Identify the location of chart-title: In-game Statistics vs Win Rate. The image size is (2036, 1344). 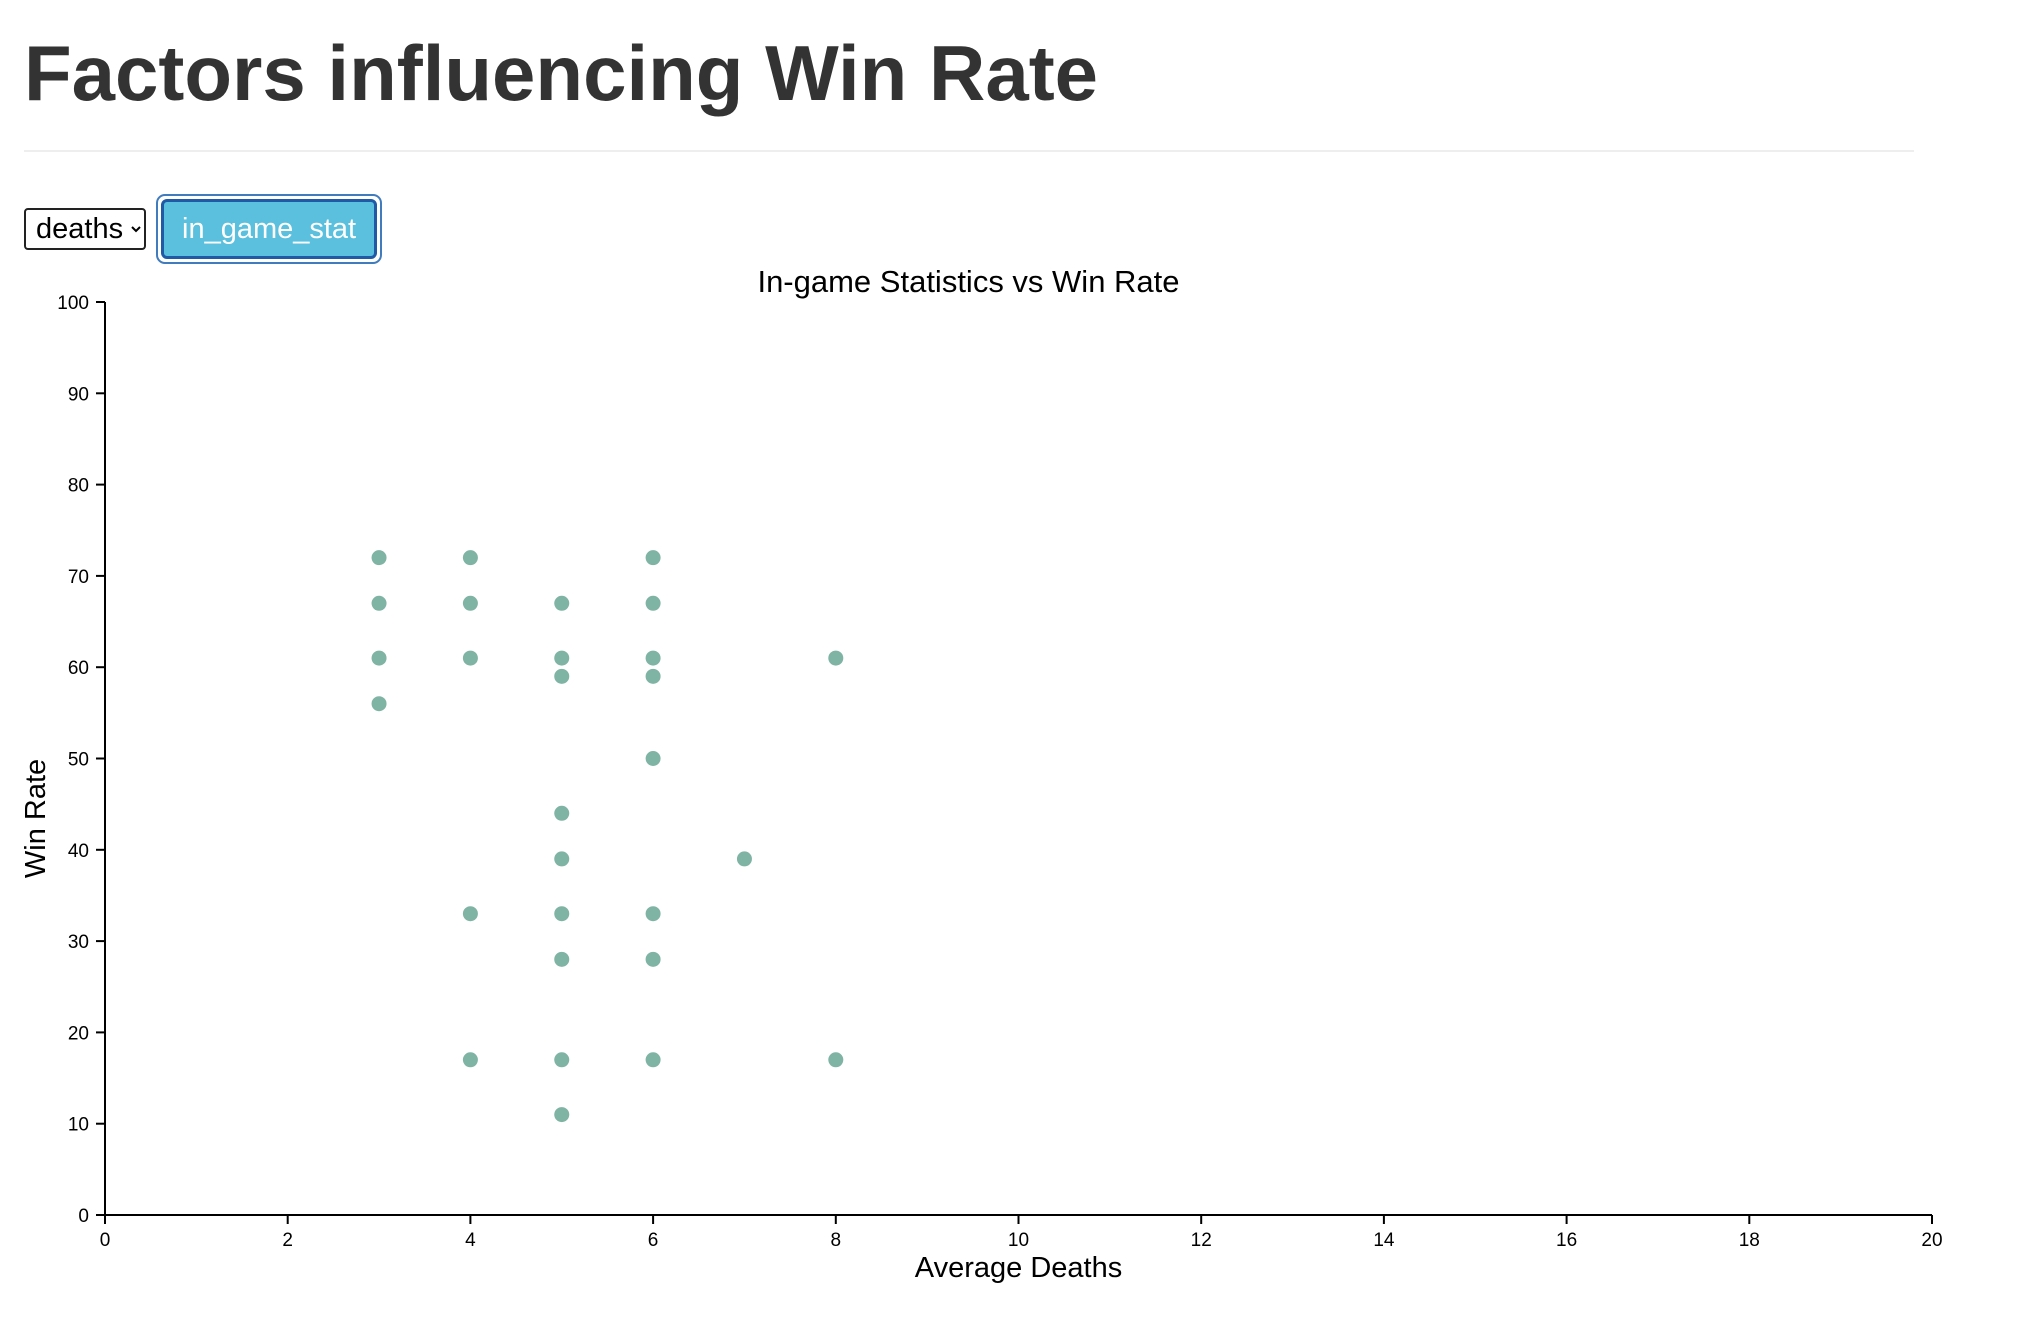
(968, 281).